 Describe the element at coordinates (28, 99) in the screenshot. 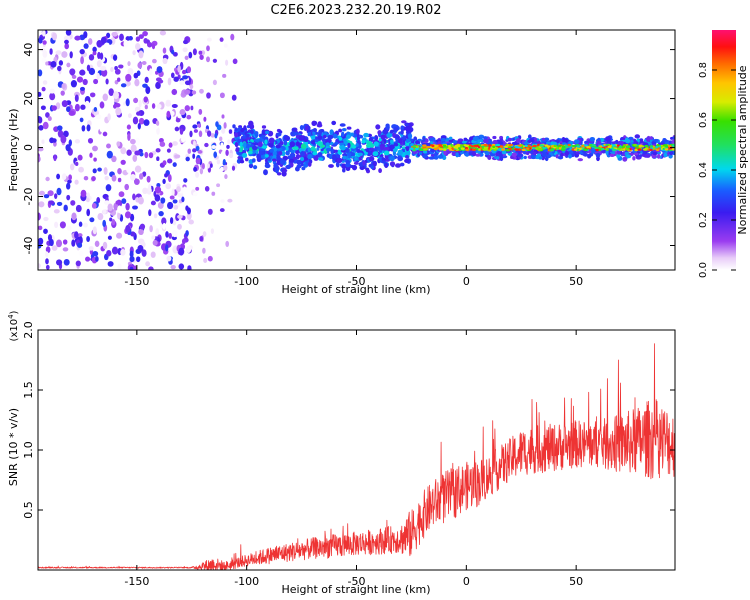

I see `y-tick-label: 20` at that location.